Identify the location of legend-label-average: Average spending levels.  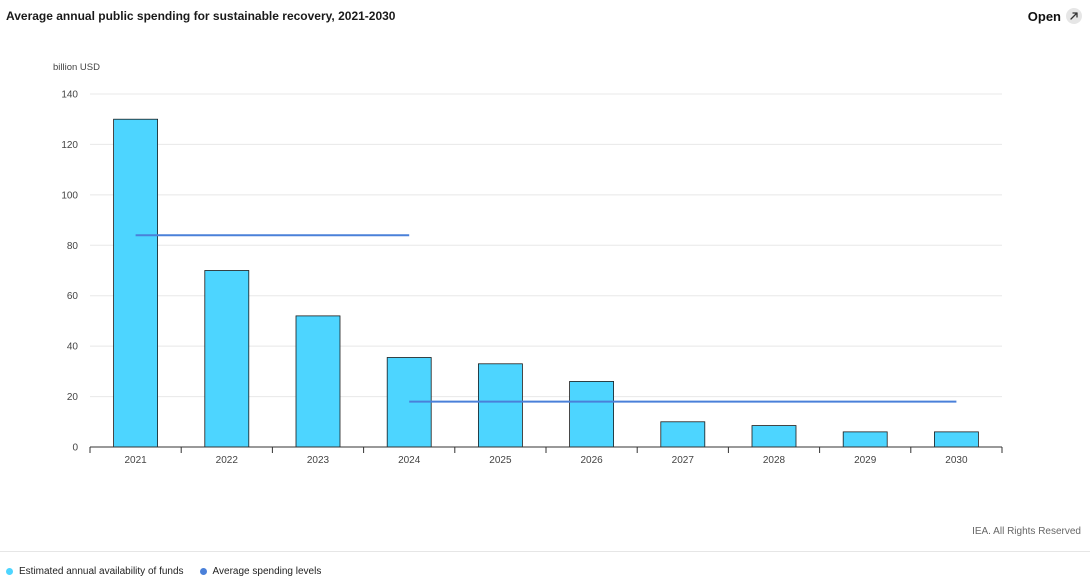
(267, 571).